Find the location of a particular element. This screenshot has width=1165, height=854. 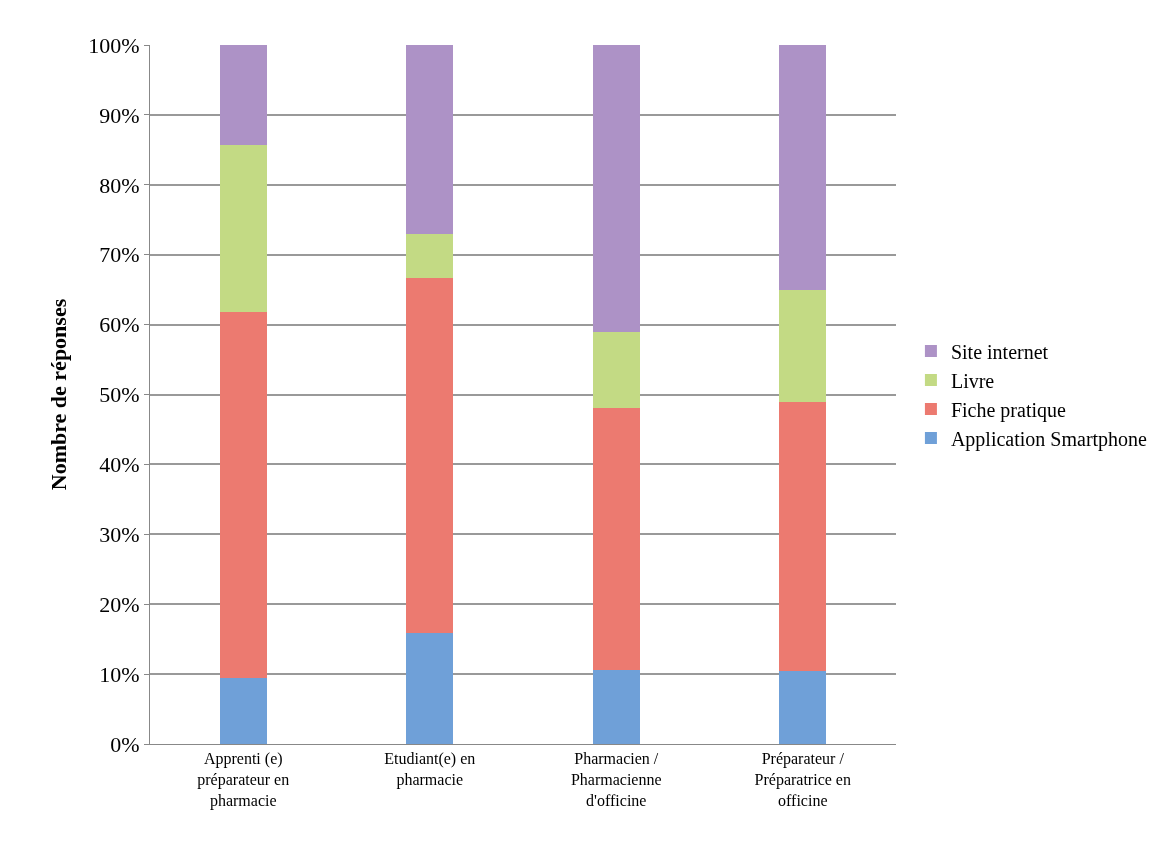

y-tick-label: 30% is located at coordinates (119, 534).